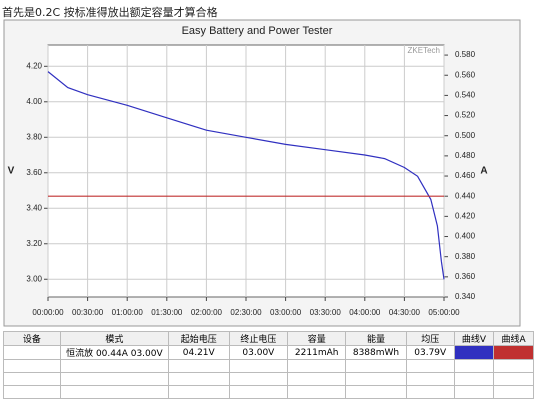 The height and width of the screenshot is (400, 534). What do you see at coordinates (32, 338) in the screenshot?
I see `table-cell: 设备` at bounding box center [32, 338].